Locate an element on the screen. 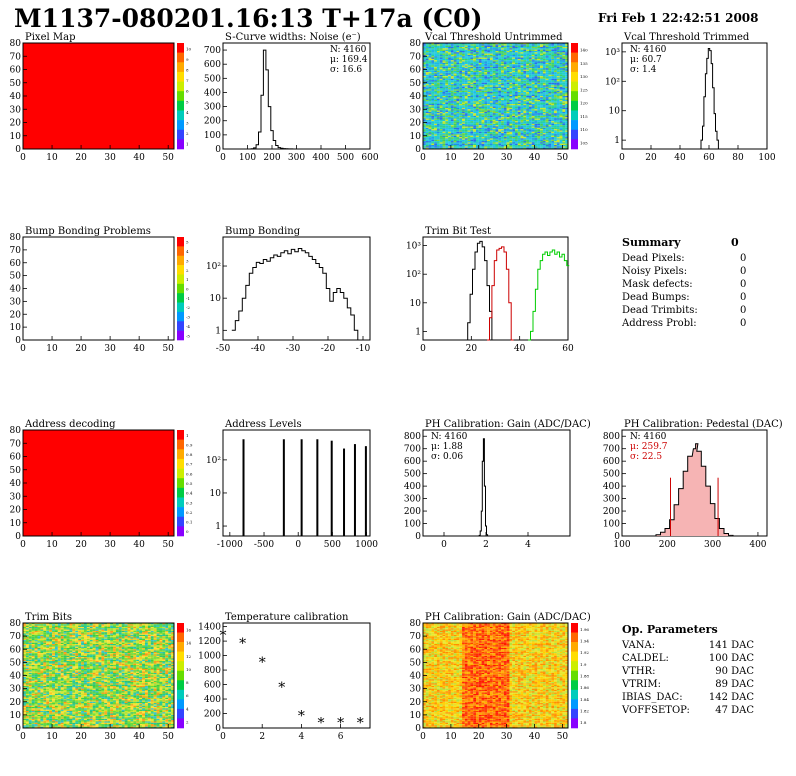 This screenshot has width=796, height=776. color-scale-tick-label: 1.92 is located at coordinates (584, 652).